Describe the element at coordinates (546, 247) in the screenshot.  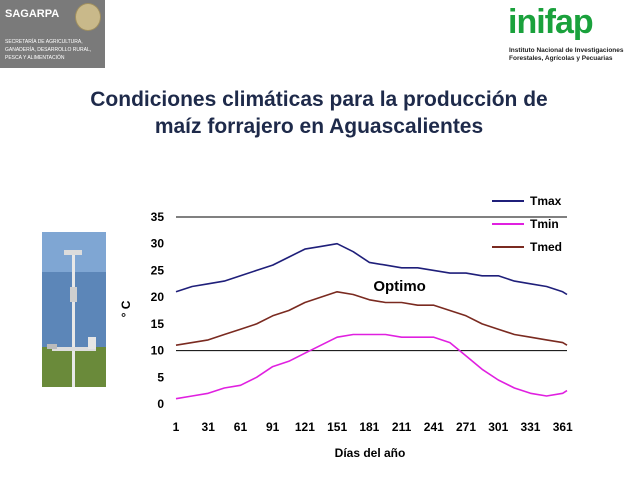
I see `legend-label-tmed: Tmed` at that location.